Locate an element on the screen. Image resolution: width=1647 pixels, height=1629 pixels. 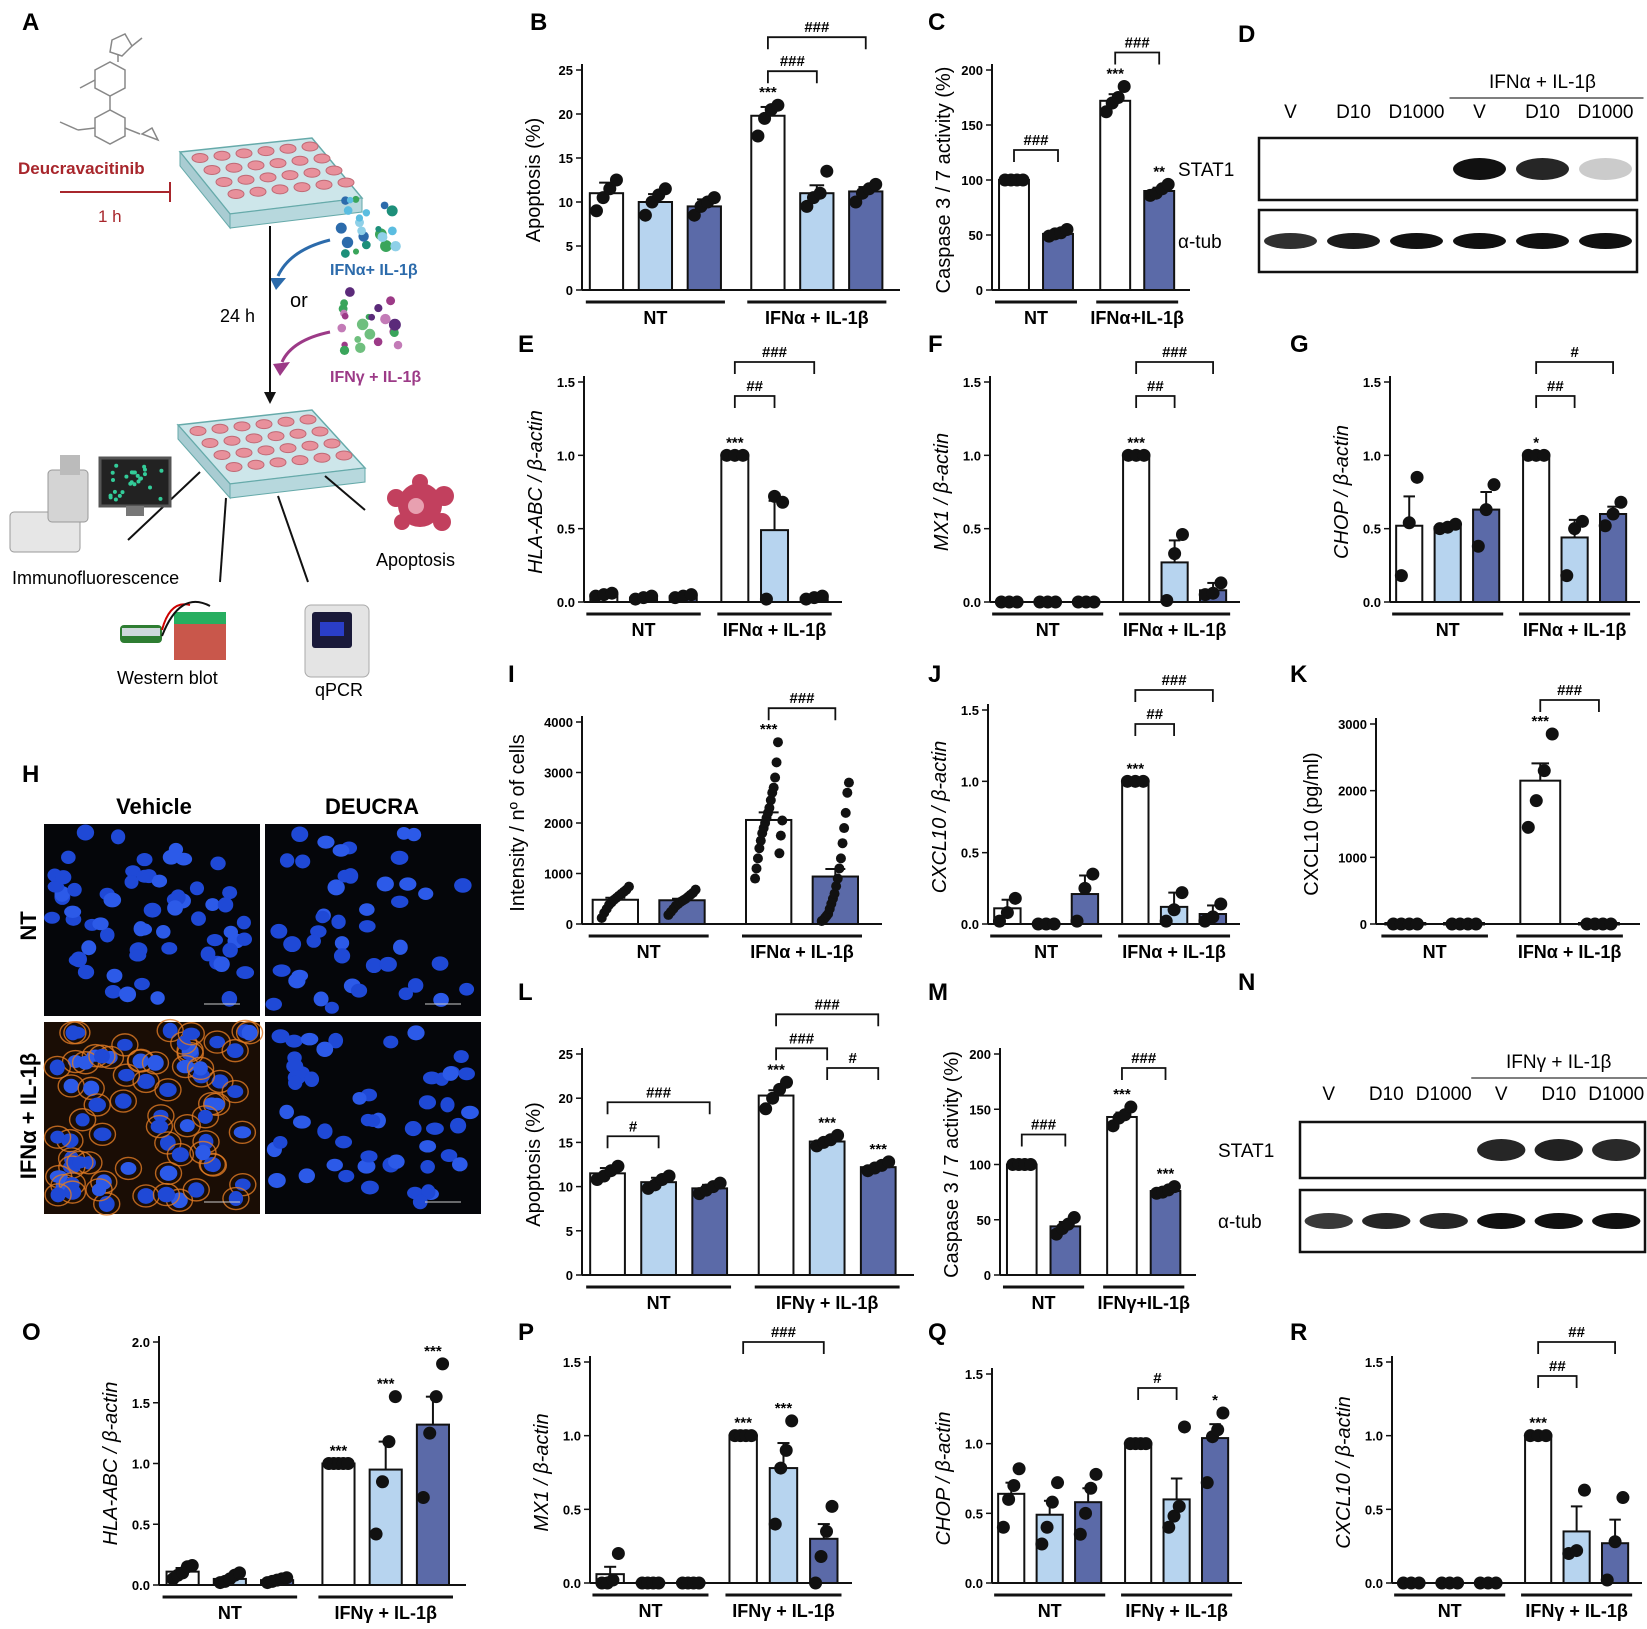
panel-label: L is located at coordinates (525, 992).